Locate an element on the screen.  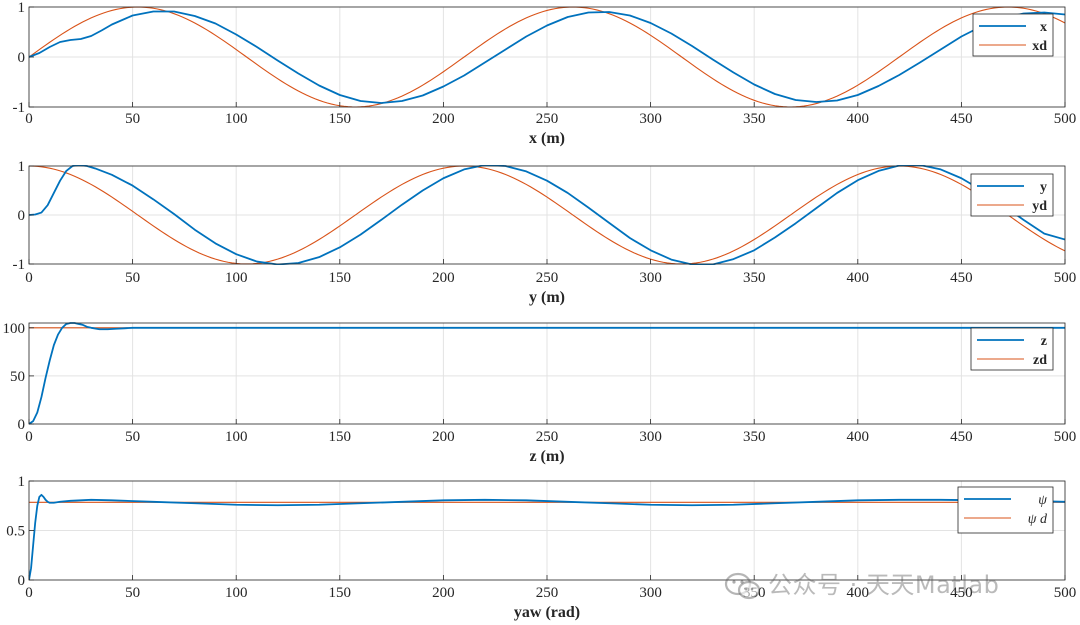
y-tick-label: 100 is located at coordinates (14, 329).